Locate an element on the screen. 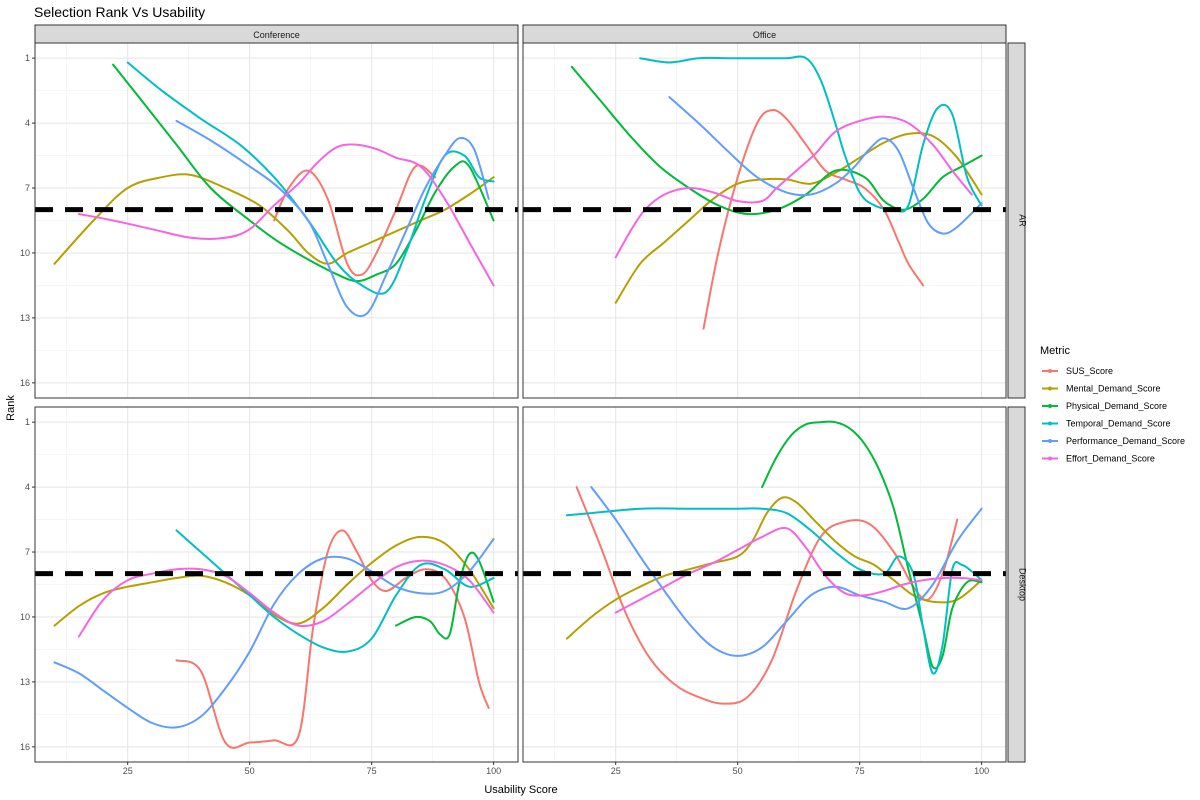 This screenshot has width=1200, height=800. legend-label: Effort_Demand_Score is located at coordinates (1110, 459).